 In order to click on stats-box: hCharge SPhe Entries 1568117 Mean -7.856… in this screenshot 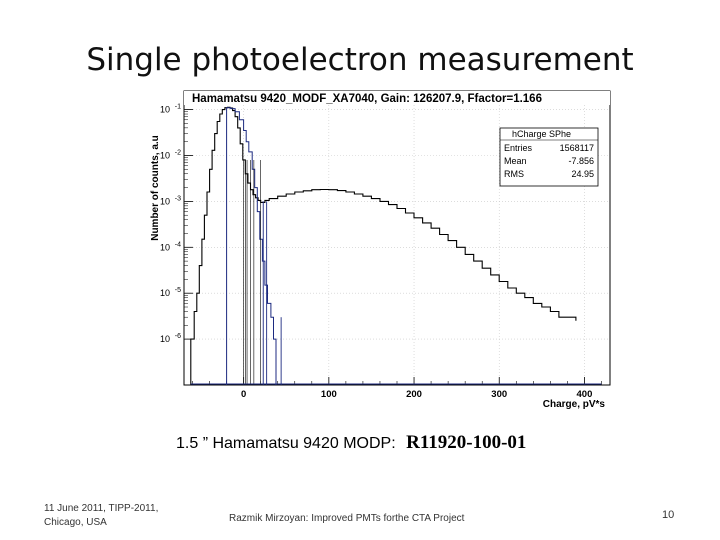, I will do `click(549, 157)`.